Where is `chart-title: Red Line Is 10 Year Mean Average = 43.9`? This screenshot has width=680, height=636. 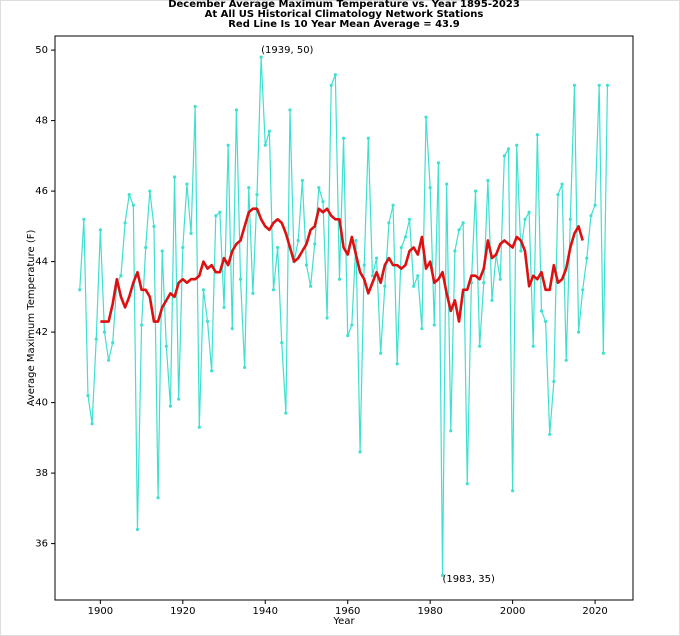 chart-title: Red Line Is 10 Year Mean Average = 43.9 is located at coordinates (344, 24).